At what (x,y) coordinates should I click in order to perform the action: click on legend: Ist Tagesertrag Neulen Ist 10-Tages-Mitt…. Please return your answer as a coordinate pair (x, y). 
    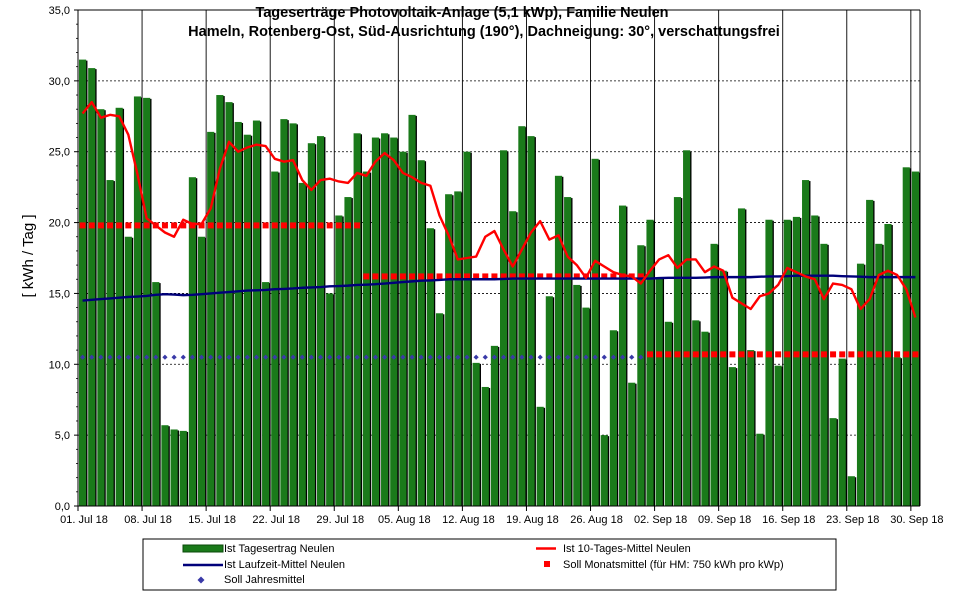
    Looking at the image, I should click on (489, 564).